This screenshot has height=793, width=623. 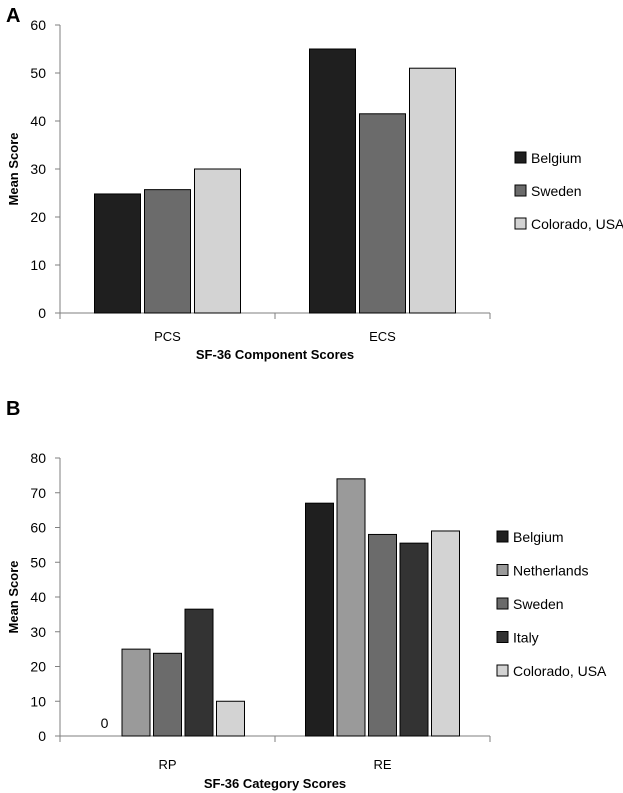 What do you see at coordinates (38, 493) in the screenshot?
I see `y-tick-label: 70` at bounding box center [38, 493].